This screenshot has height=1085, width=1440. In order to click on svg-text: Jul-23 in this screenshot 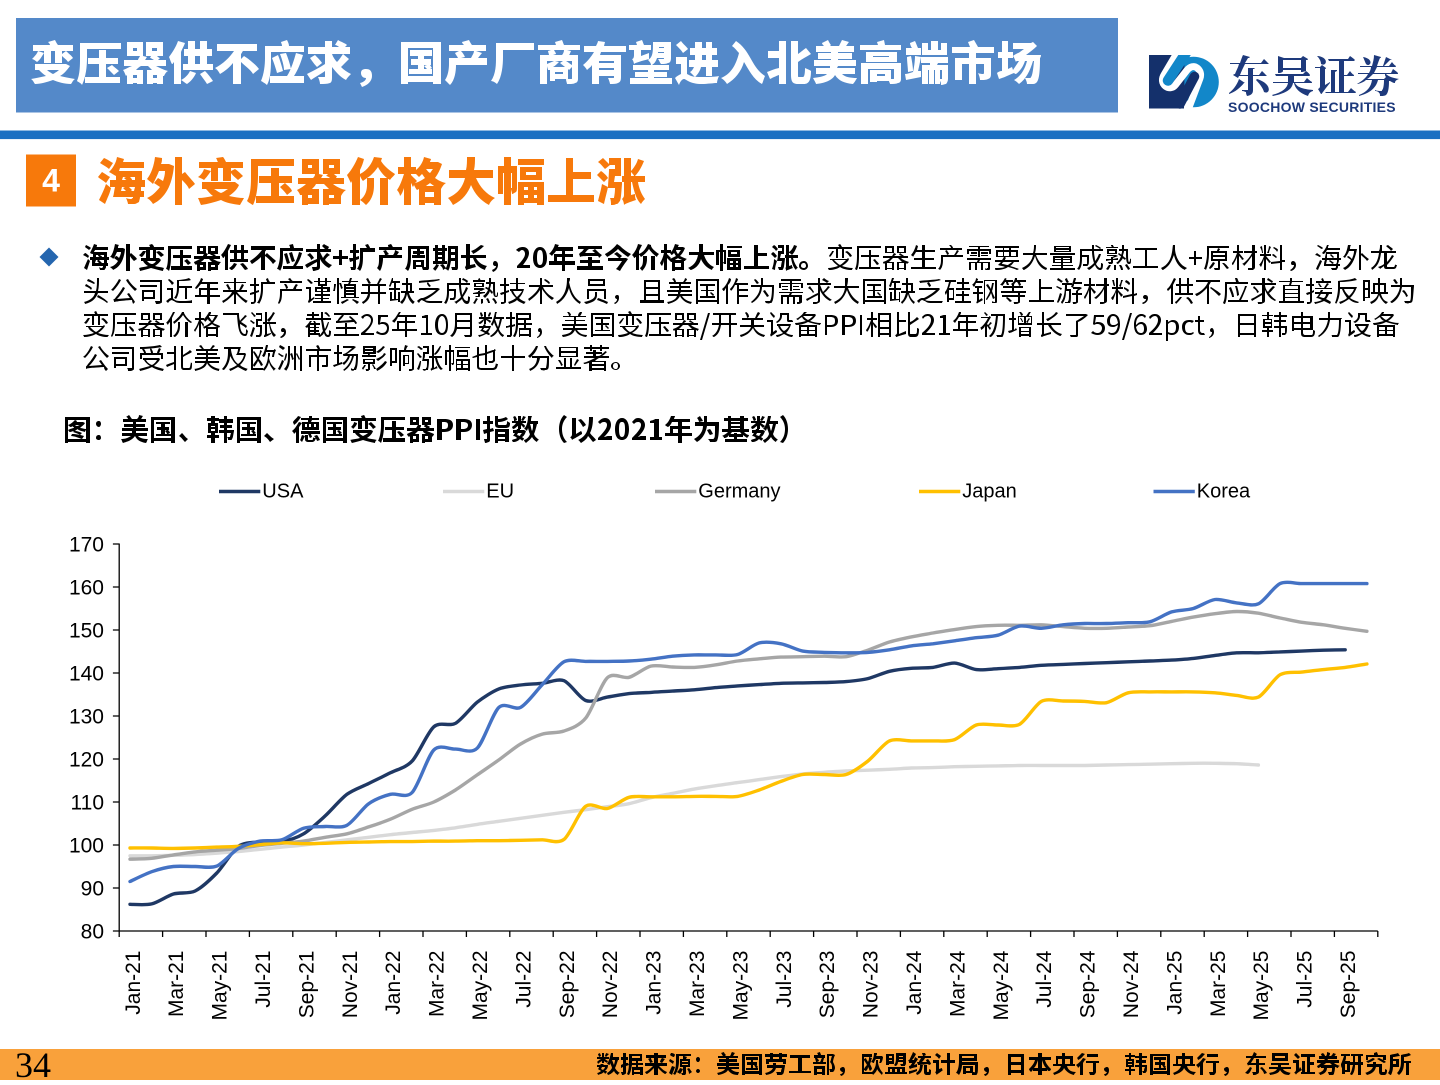, I will do `click(784, 979)`.